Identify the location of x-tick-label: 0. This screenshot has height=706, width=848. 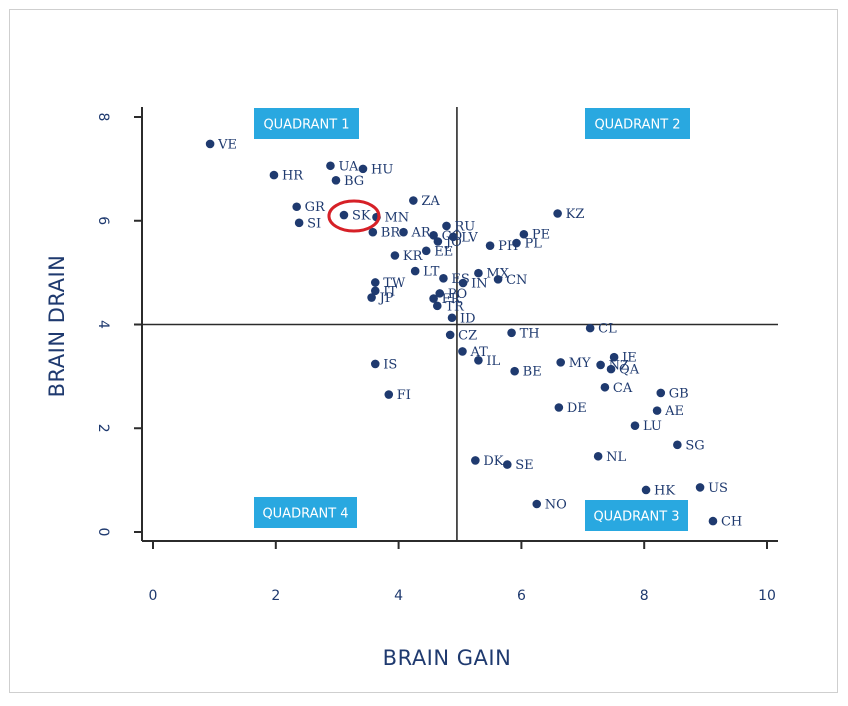
(153, 596).